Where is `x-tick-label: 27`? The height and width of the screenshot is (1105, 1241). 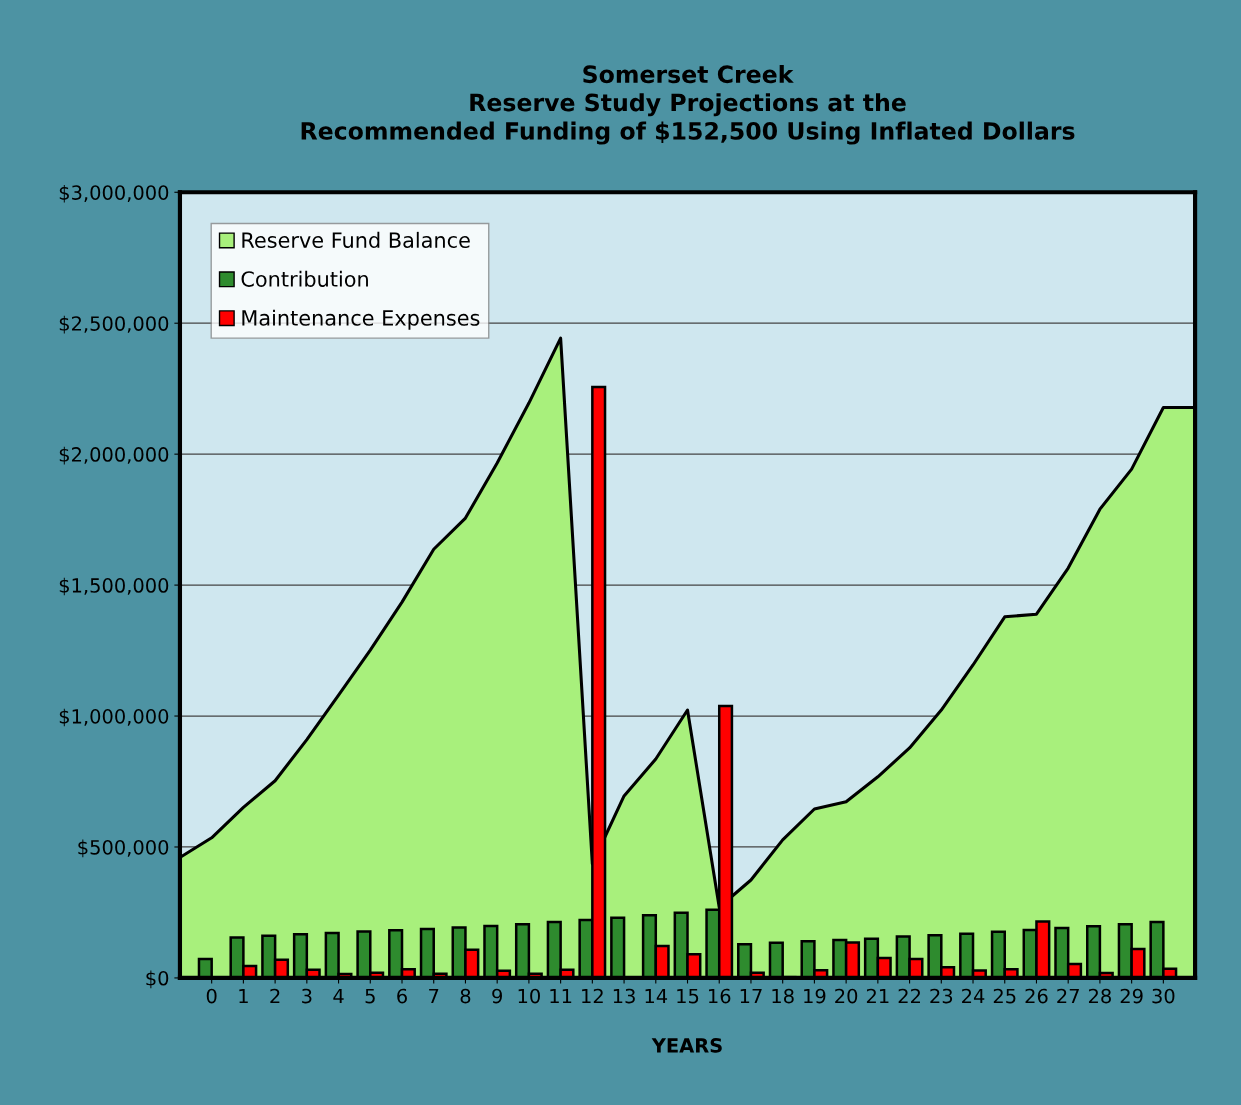
x-tick-label: 27 is located at coordinates (1068, 996).